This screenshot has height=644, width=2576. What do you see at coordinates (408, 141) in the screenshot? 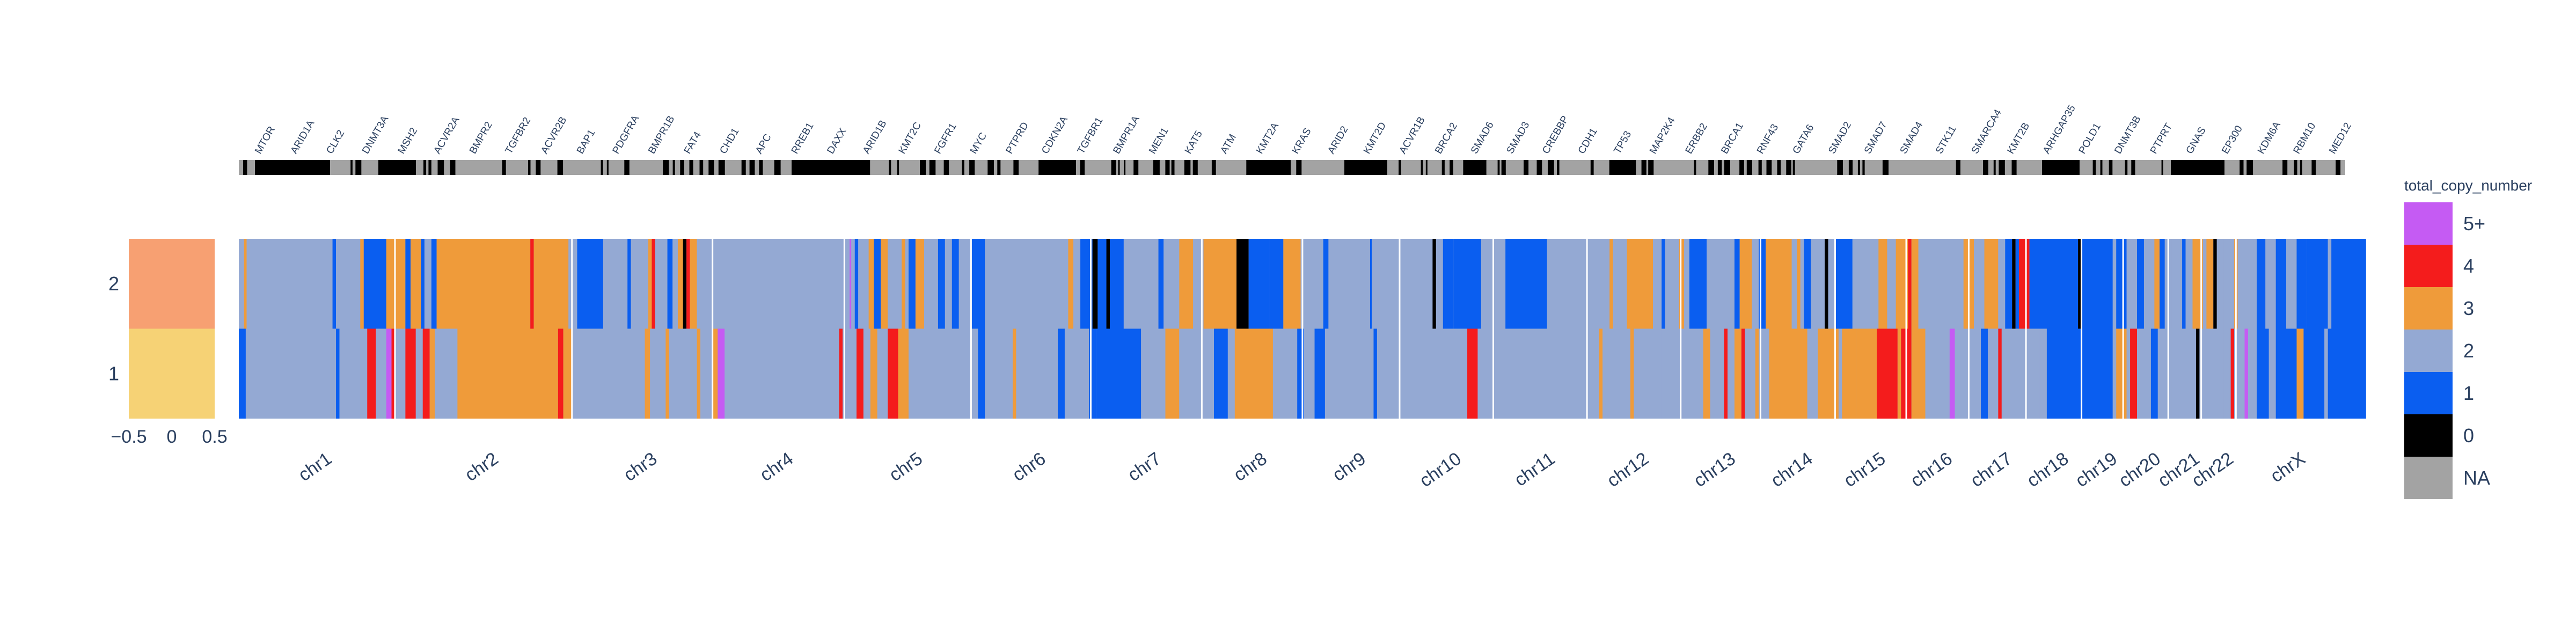
I see `gene-label: MSH2` at bounding box center [408, 141].